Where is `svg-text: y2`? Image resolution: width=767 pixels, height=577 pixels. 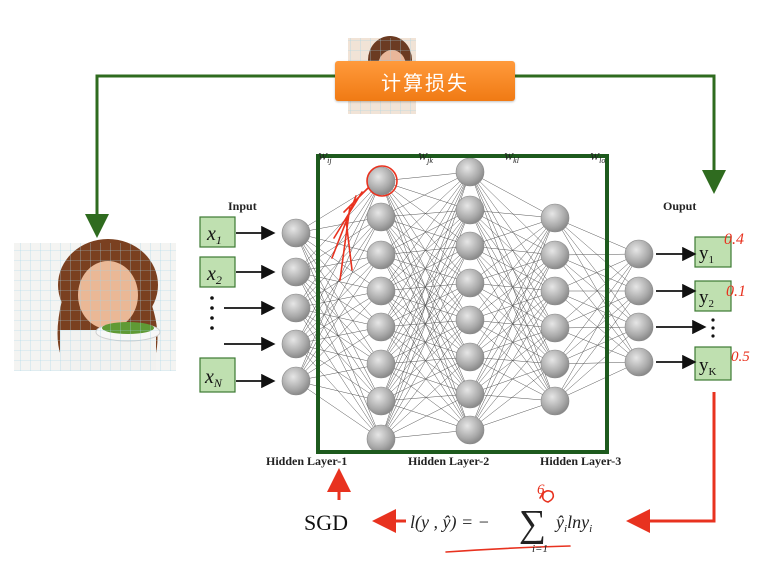 svg-text: y2 is located at coordinates (706, 298).